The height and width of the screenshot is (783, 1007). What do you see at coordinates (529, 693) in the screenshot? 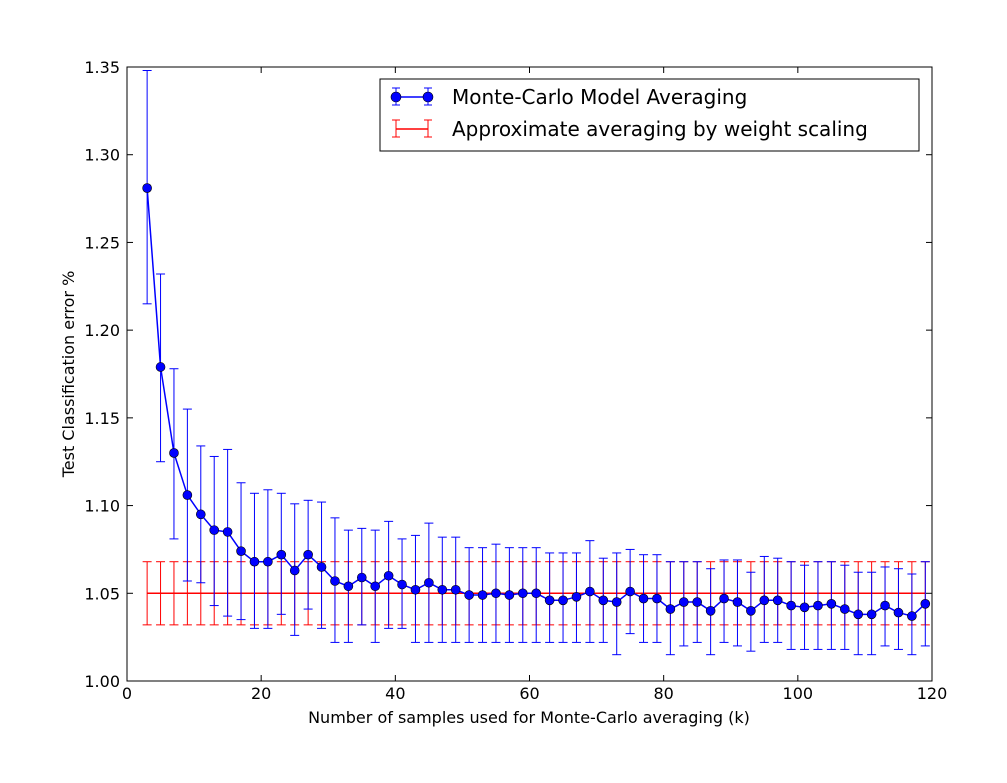
I see `x-tick-label: 60` at bounding box center [529, 693].